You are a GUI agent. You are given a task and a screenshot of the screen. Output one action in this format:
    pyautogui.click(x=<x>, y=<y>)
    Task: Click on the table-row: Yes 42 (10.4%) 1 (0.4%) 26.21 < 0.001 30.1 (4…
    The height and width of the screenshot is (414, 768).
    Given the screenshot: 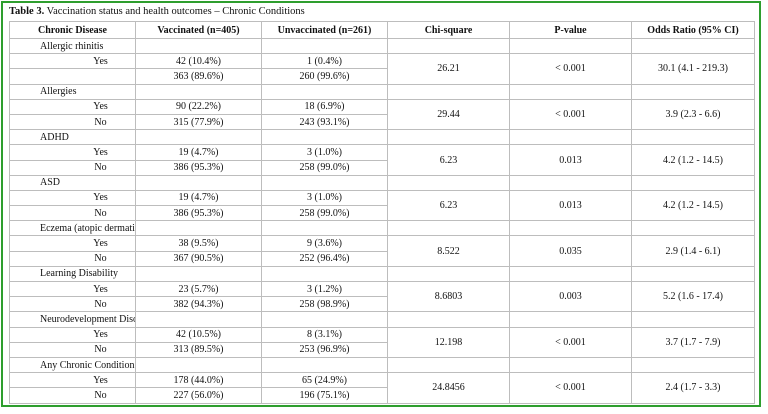 What is the action you would take?
    pyautogui.click(x=382, y=69)
    